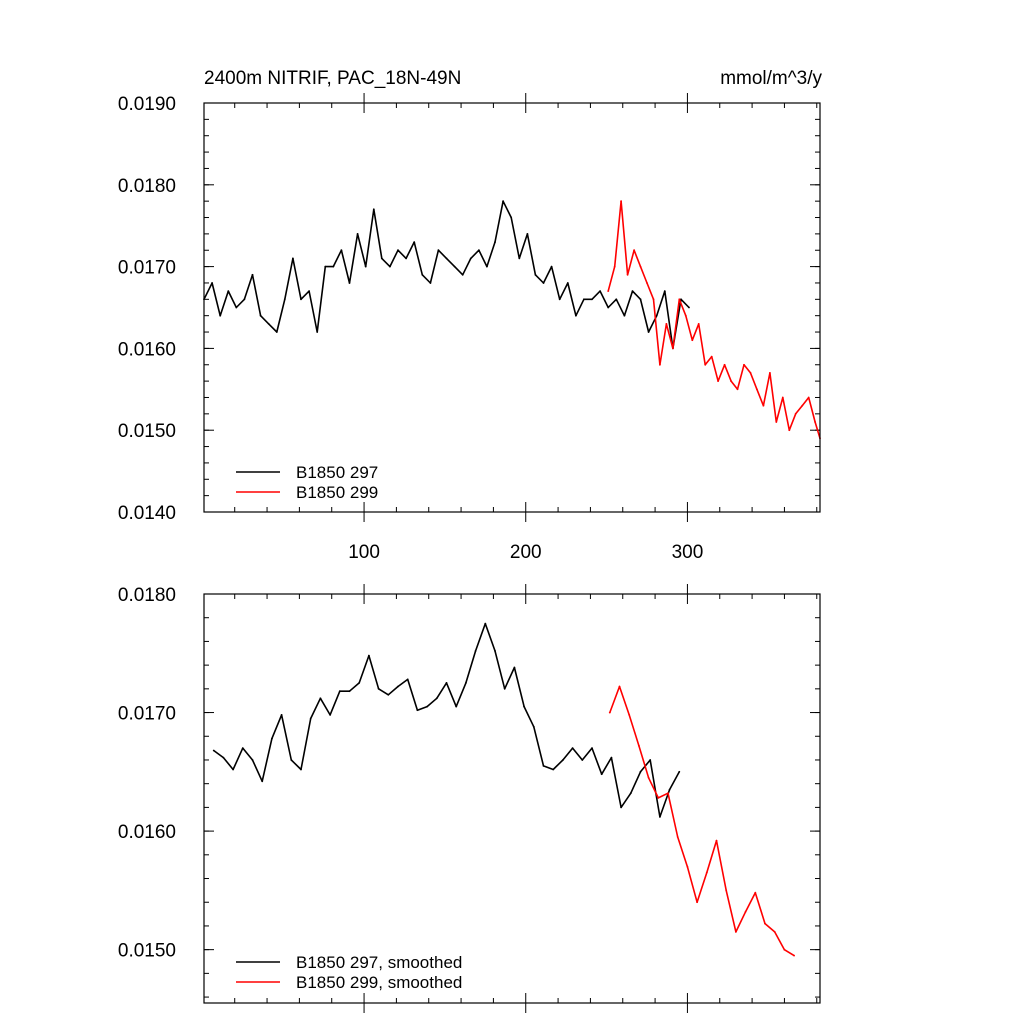 Image resolution: width=1024 pixels, height=1024 pixels. Describe the element at coordinates (147, 513) in the screenshot. I see `y-tick-label-top: 0.0140` at that location.